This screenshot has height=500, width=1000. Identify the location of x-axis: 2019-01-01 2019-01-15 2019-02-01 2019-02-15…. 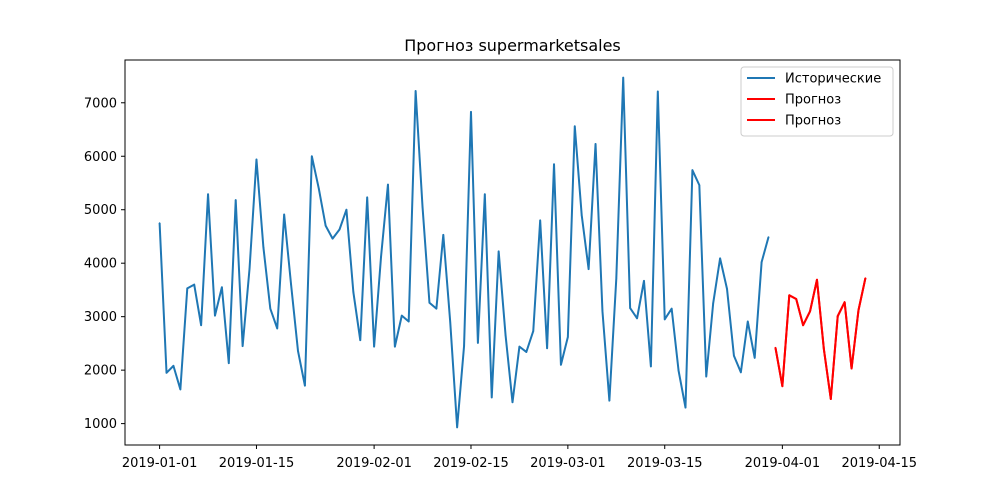
(519, 458).